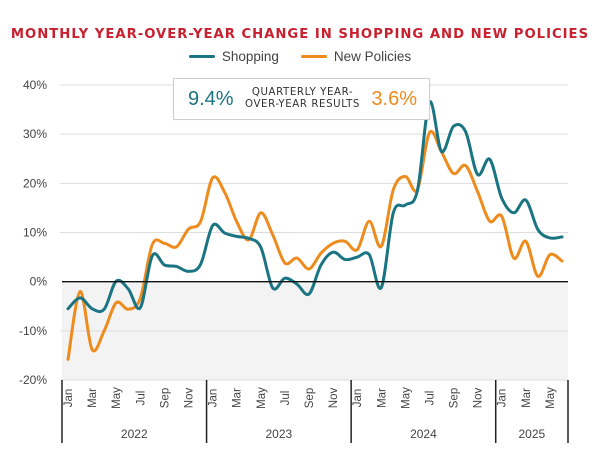  I want to click on callout-shopping-value: 9.4%, so click(211, 98).